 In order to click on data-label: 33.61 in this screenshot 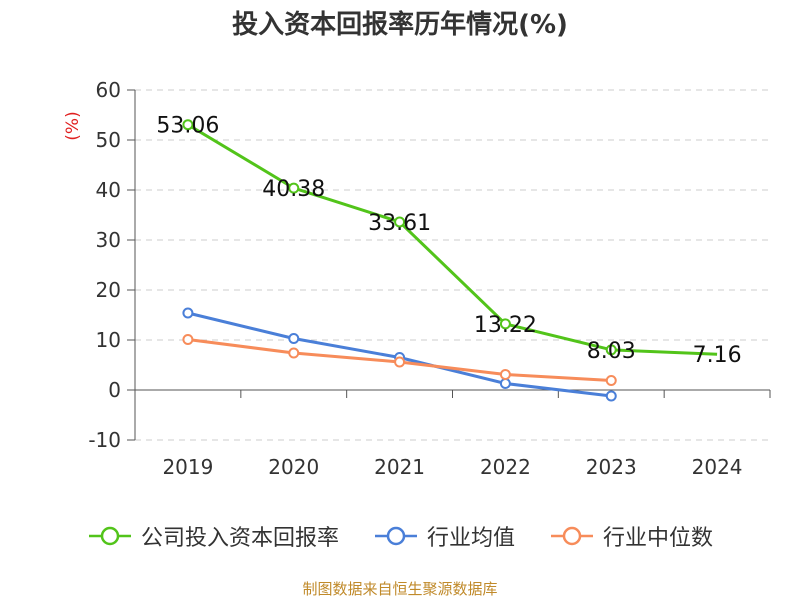, I will do `click(399, 223)`.